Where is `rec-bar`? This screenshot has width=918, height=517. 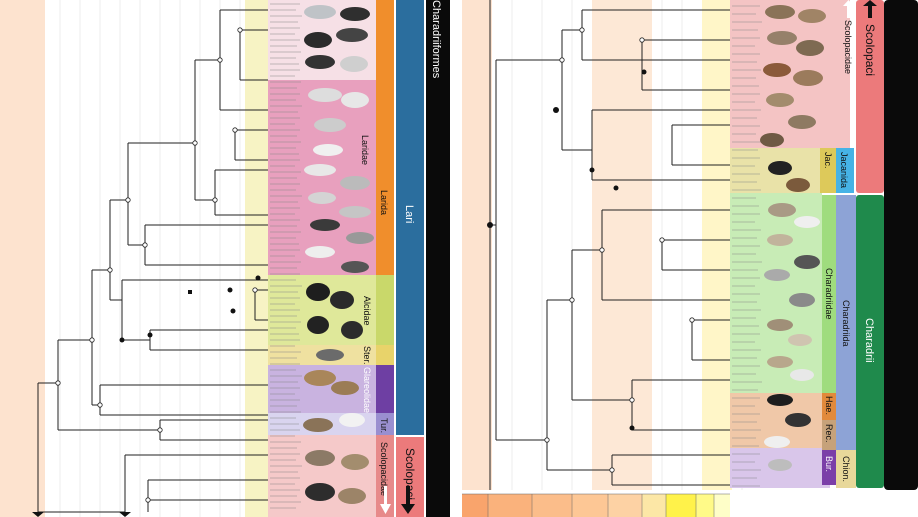 rec-bar is located at coordinates (829, 435).